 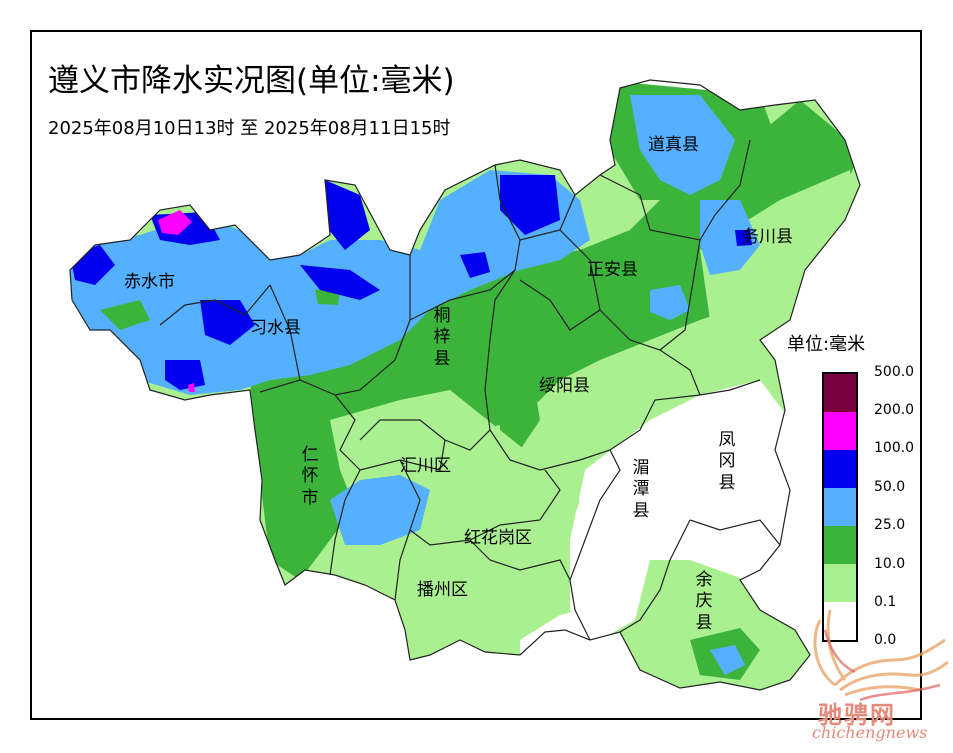 What do you see at coordinates (890, 564) in the screenshot?
I see `legend-tick: 10.0` at bounding box center [890, 564].